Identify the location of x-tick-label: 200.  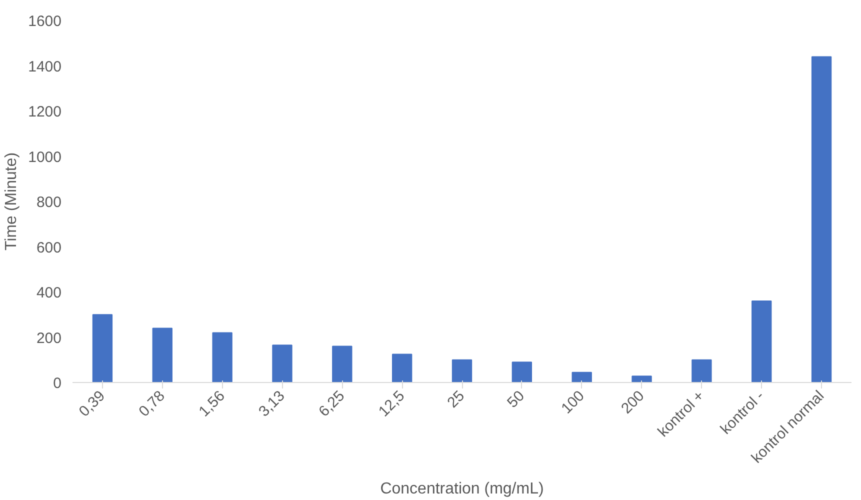
(633, 402).